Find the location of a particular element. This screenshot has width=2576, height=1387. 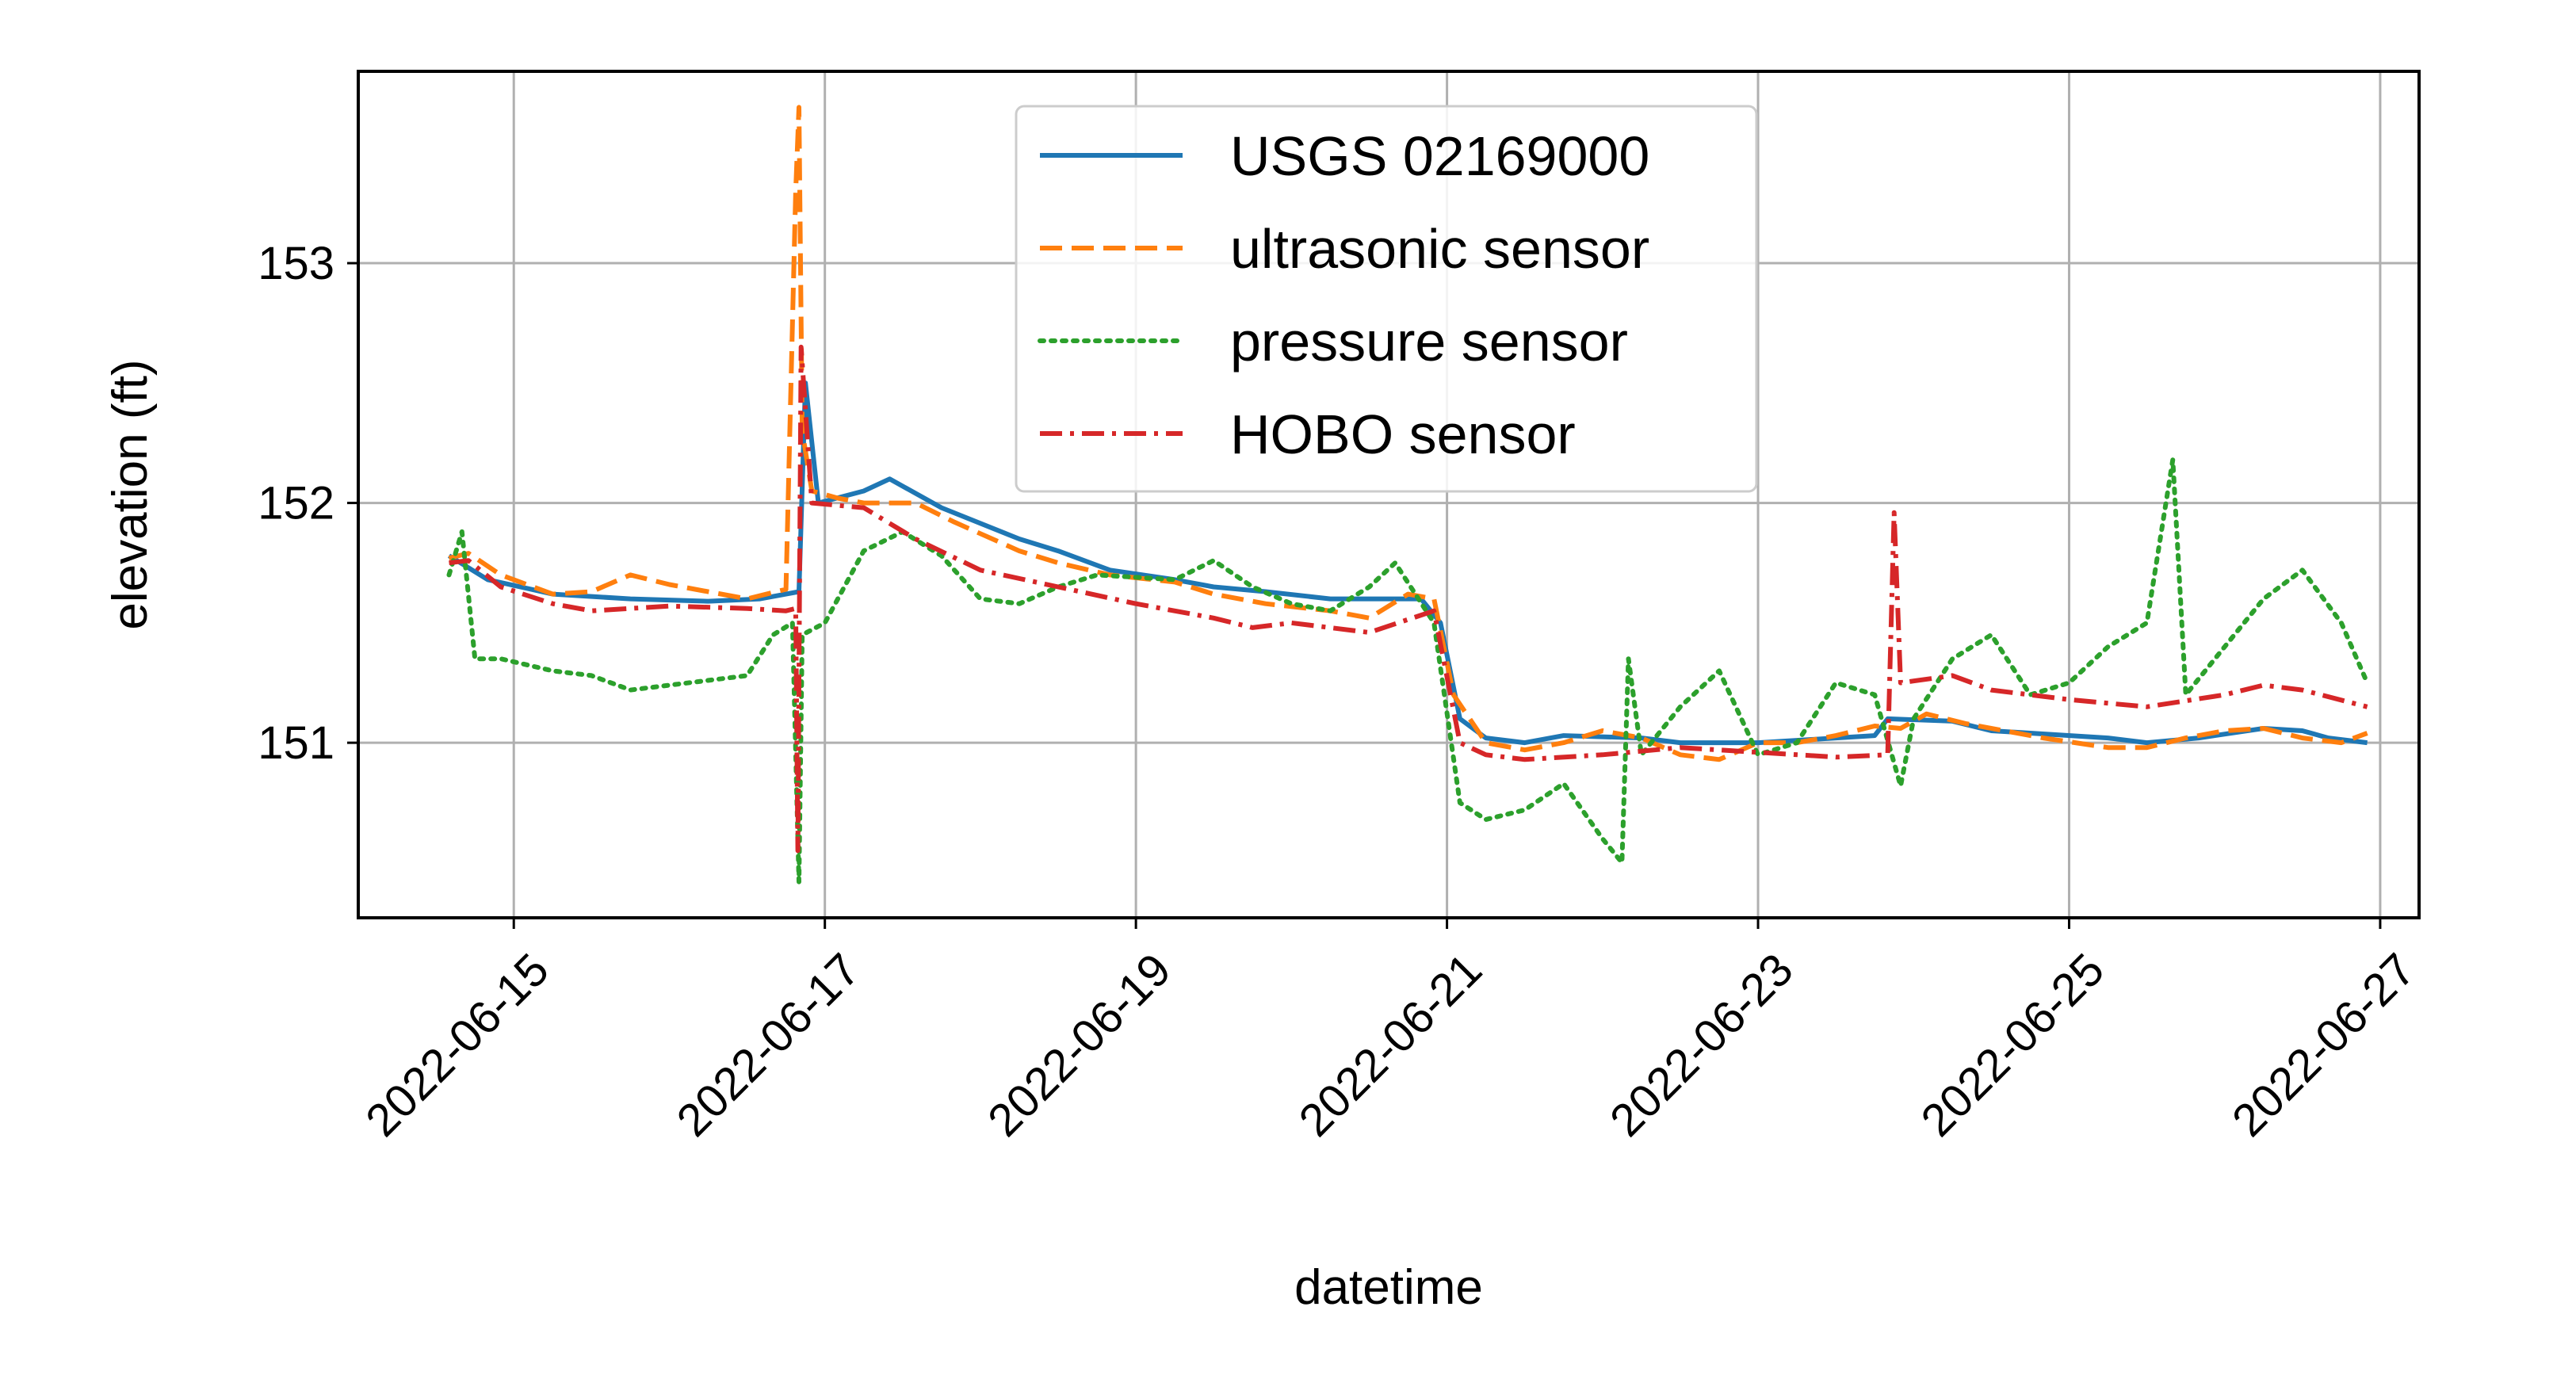

legend-label: USGS 02169000 is located at coordinates (1439, 156).